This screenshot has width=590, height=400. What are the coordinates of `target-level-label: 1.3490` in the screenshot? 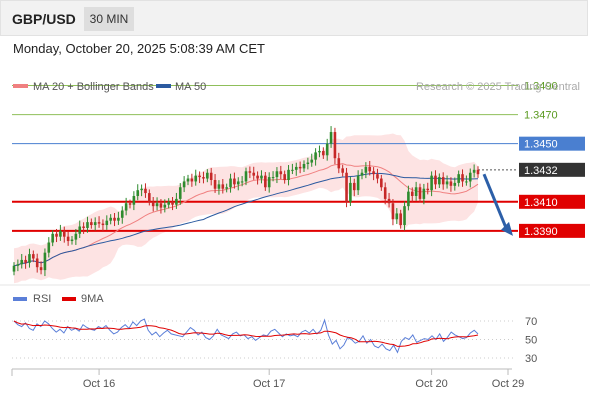 It's located at (541, 87).